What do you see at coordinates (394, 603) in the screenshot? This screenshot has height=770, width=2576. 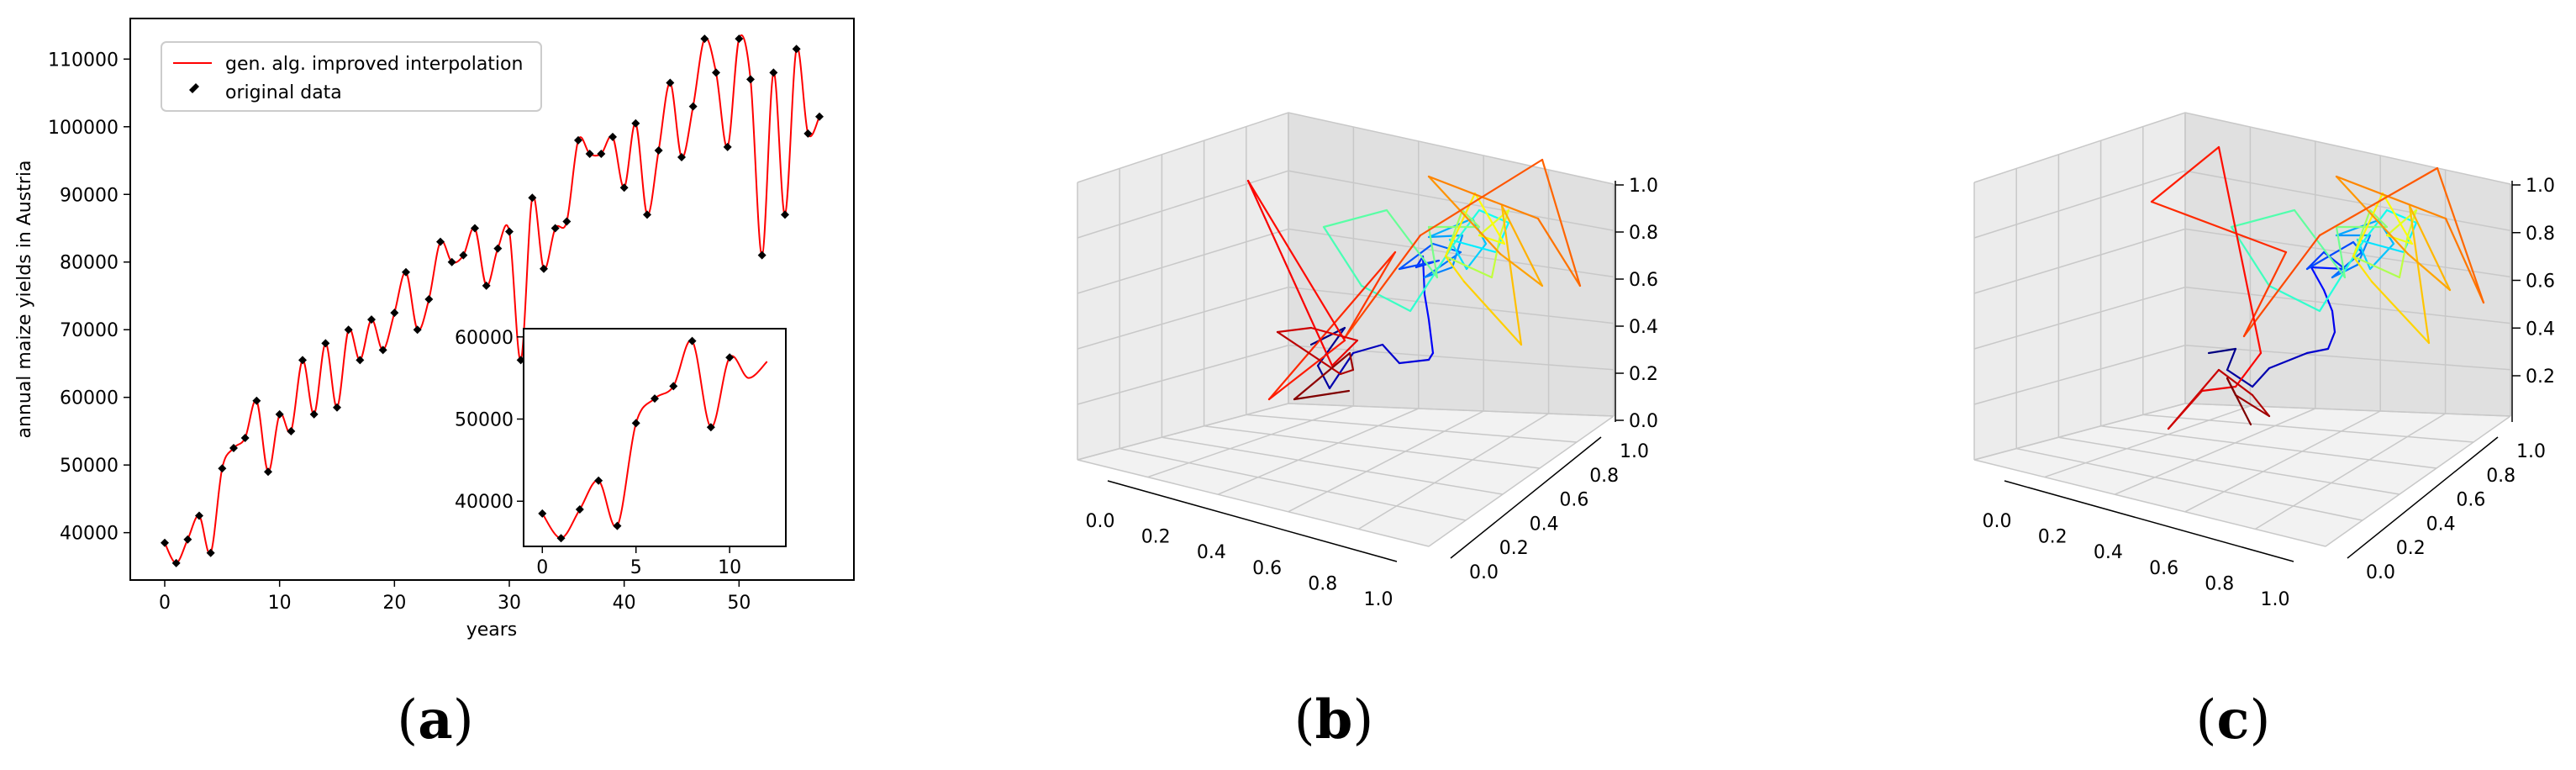 I see `x-tick-label: 20` at bounding box center [394, 603].